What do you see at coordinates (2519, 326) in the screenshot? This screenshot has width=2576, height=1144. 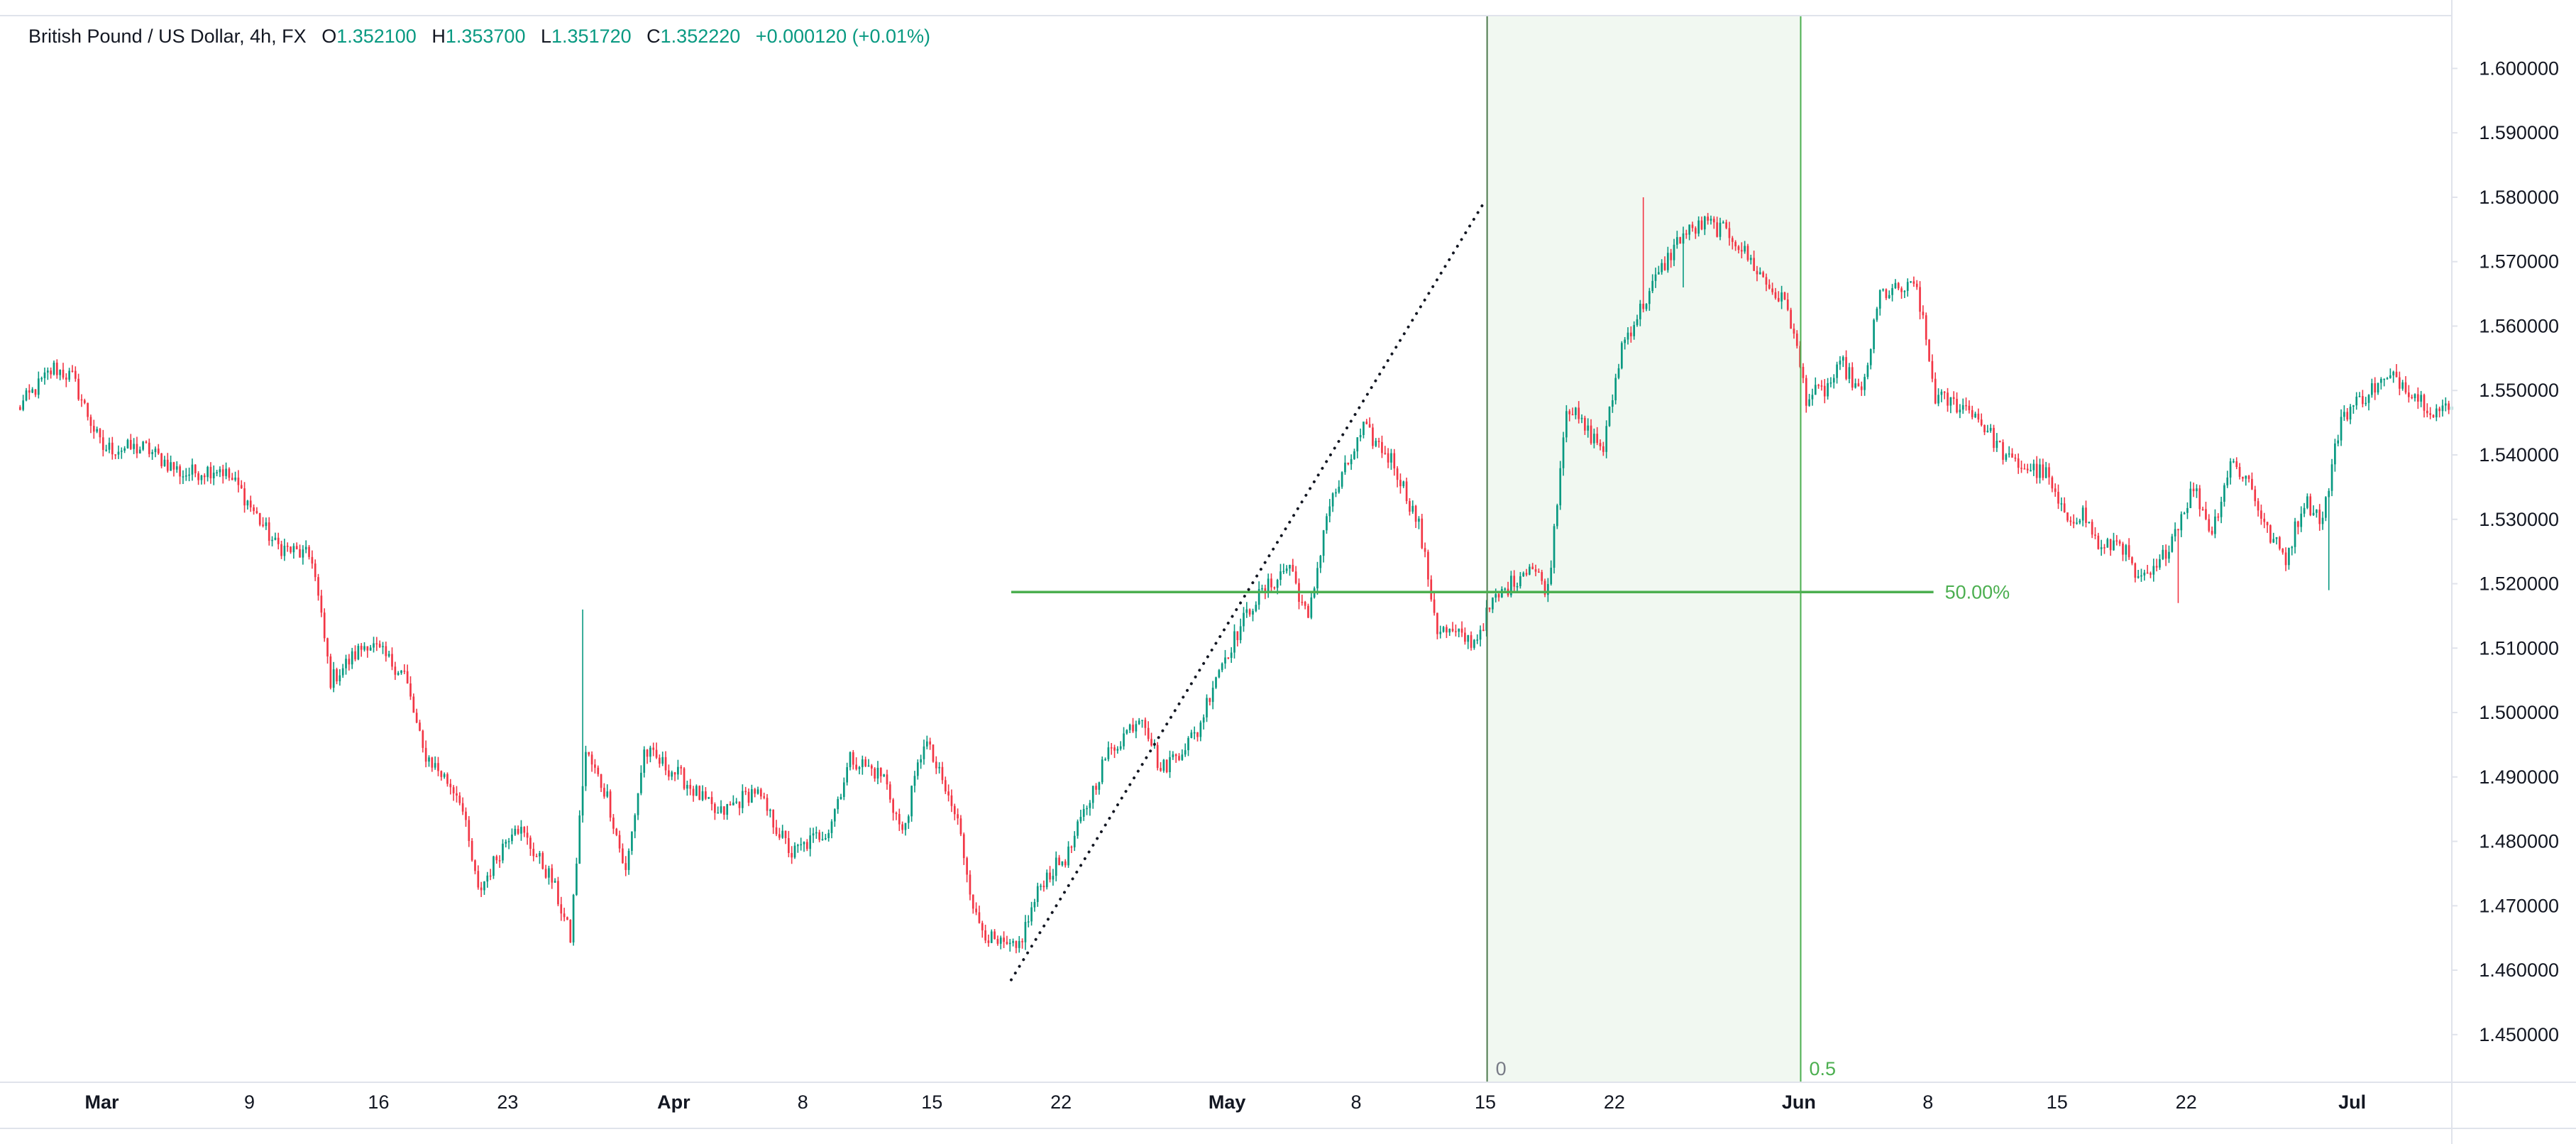 I see `y-tick-label: 1.560000` at bounding box center [2519, 326].